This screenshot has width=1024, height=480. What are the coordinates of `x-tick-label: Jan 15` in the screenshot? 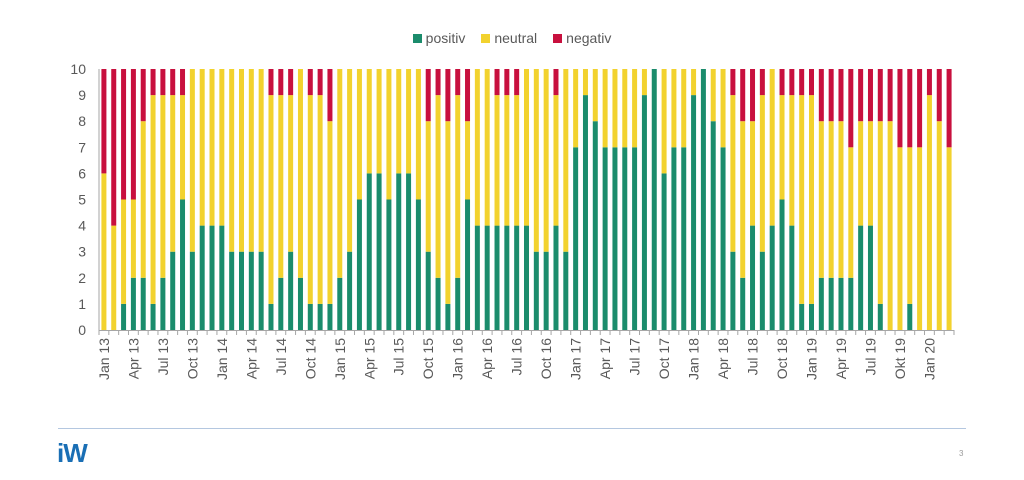 It's located at (340, 359).